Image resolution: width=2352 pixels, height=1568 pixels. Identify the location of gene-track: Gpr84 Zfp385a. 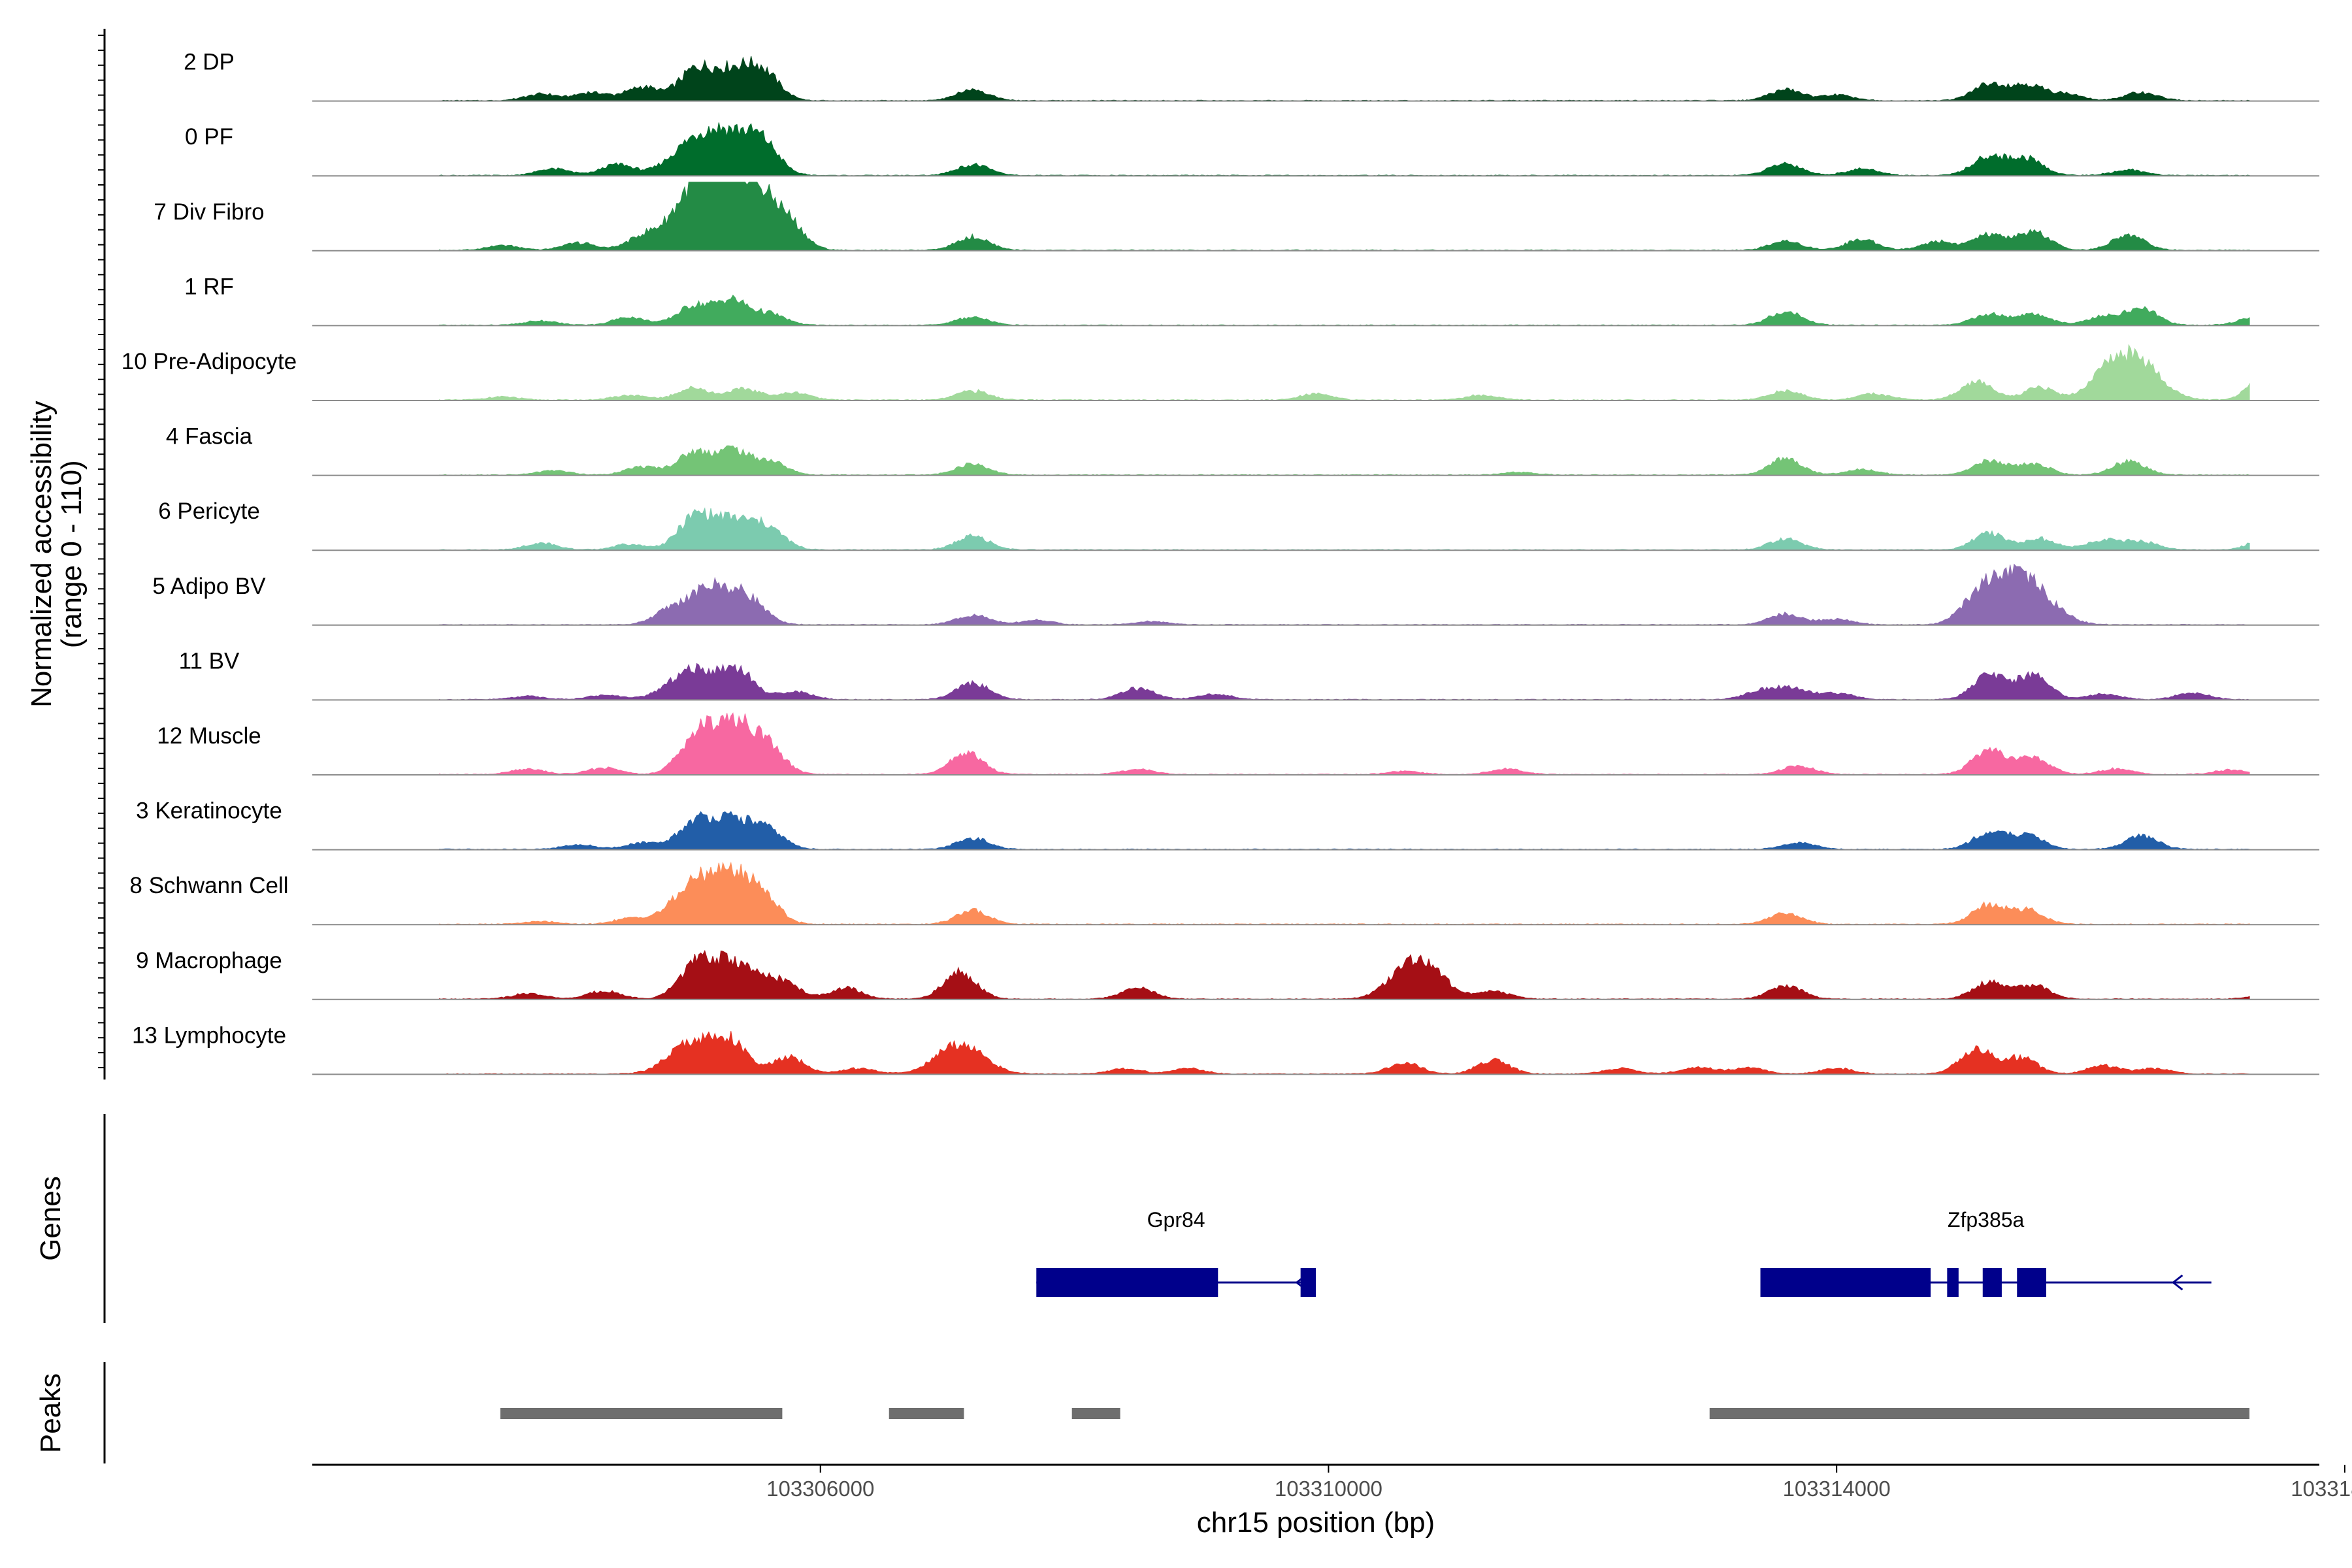
(1157, 1218).